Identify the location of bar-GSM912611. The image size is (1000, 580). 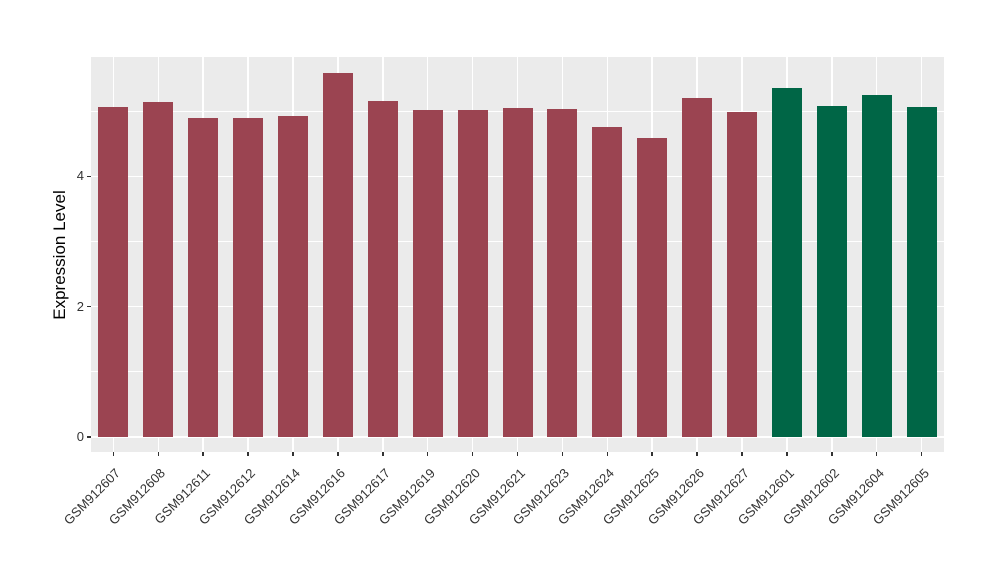
(203, 277).